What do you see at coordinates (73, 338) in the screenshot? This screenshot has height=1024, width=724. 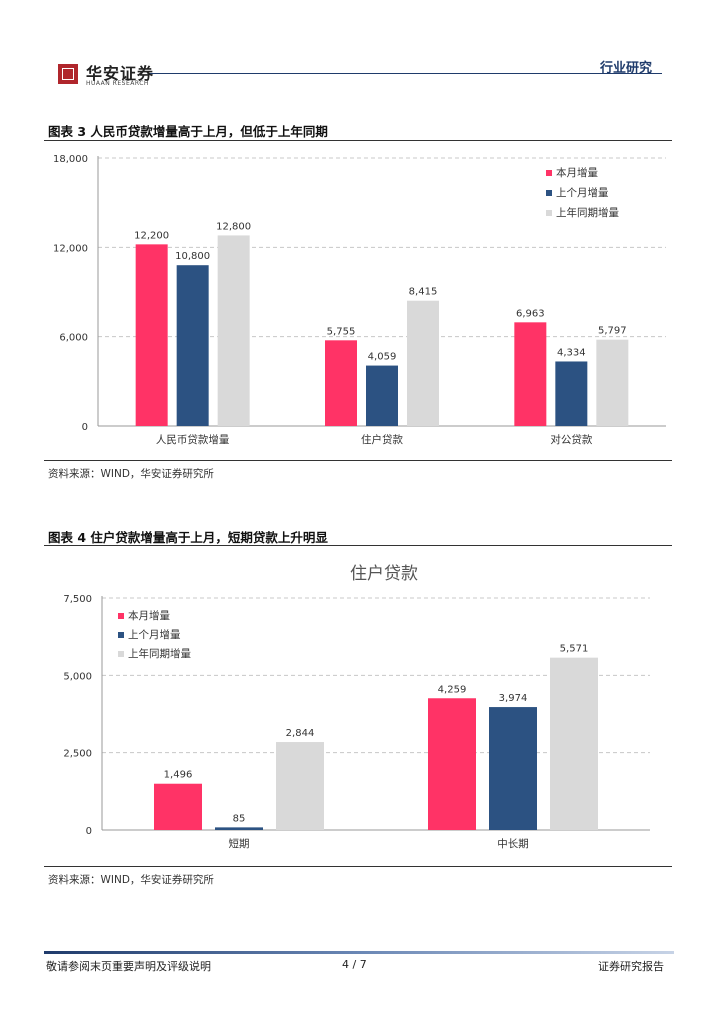 I see `y-tick-label: 6,000` at bounding box center [73, 338].